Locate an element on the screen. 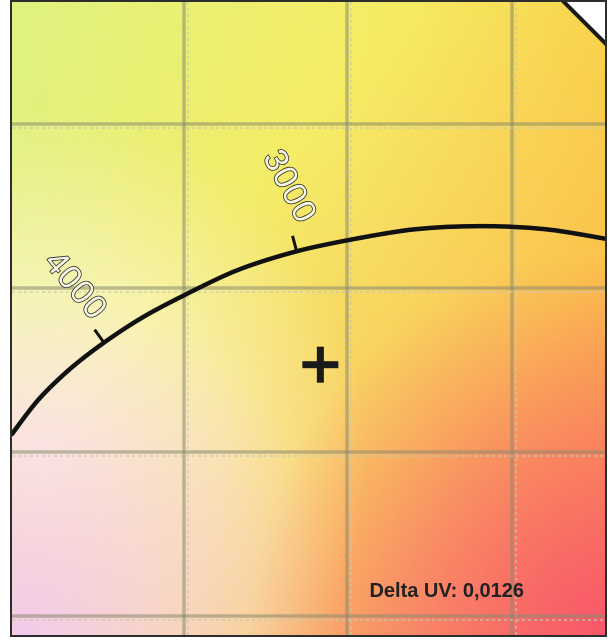 Image resolution: width=610 pixels, height=640 pixels. crosshair-vertical is located at coordinates (320, 364).